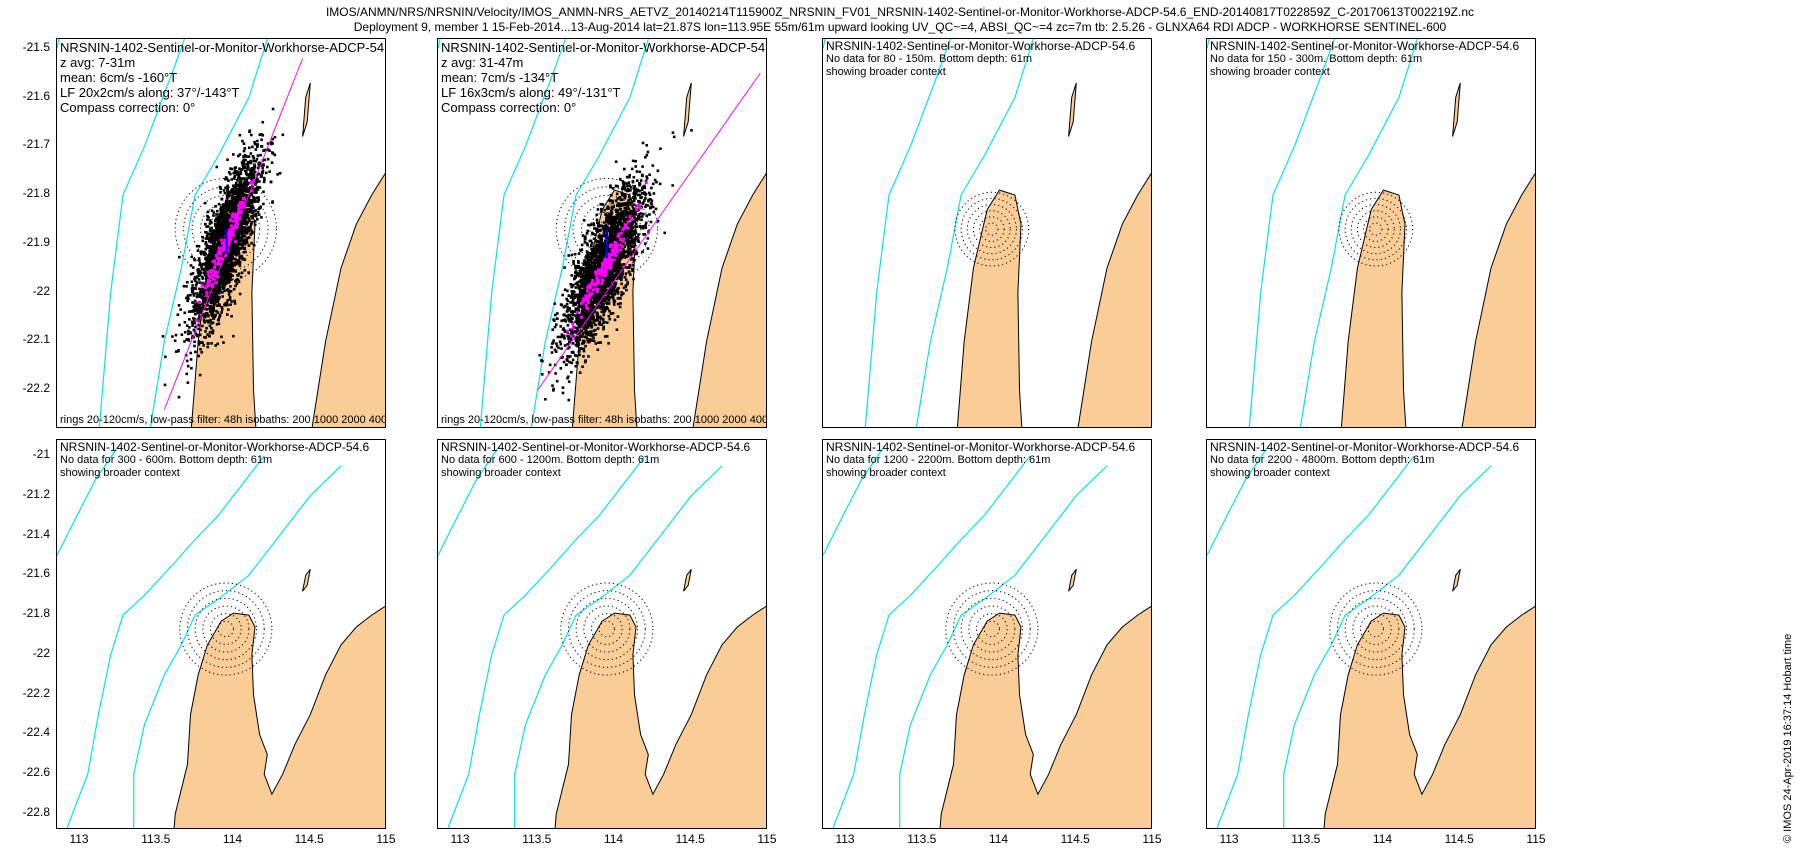 This screenshot has width=1800, height=850. Describe the element at coordinates (119, 77) in the screenshot. I see `panel-info-line: mean: 6cm/s -160°T` at that location.